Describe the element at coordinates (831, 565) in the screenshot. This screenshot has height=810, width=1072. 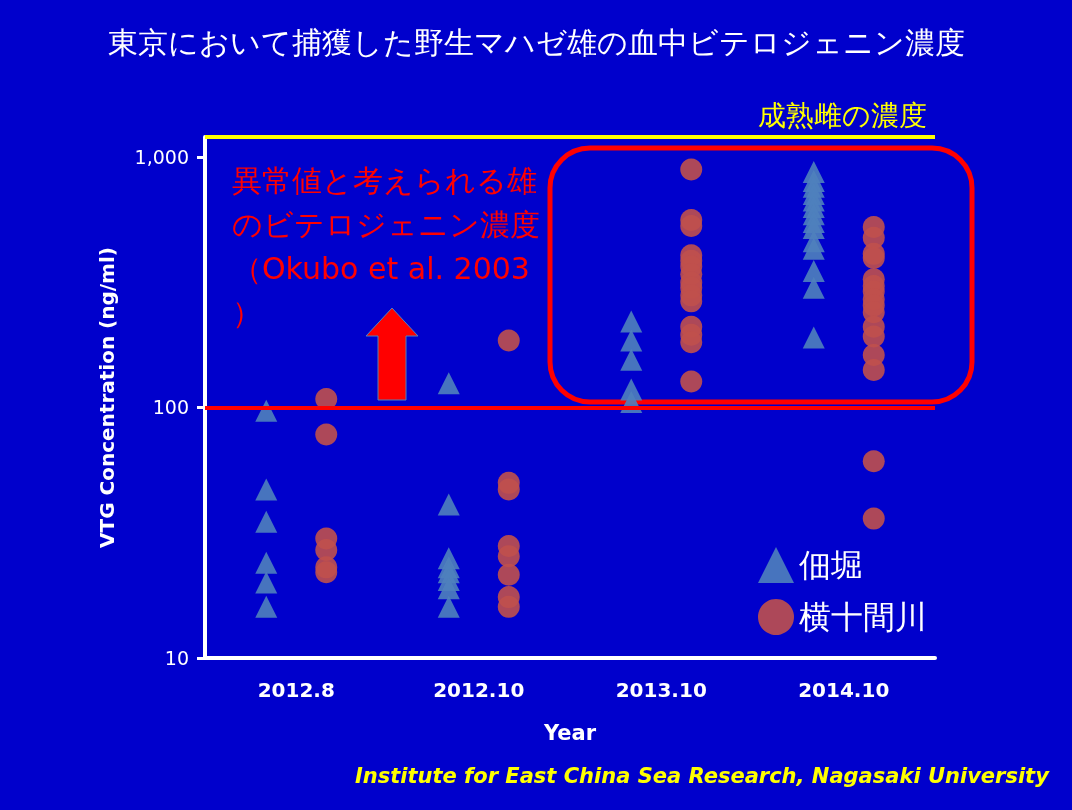
I see `legend-label: 佃堀` at that location.